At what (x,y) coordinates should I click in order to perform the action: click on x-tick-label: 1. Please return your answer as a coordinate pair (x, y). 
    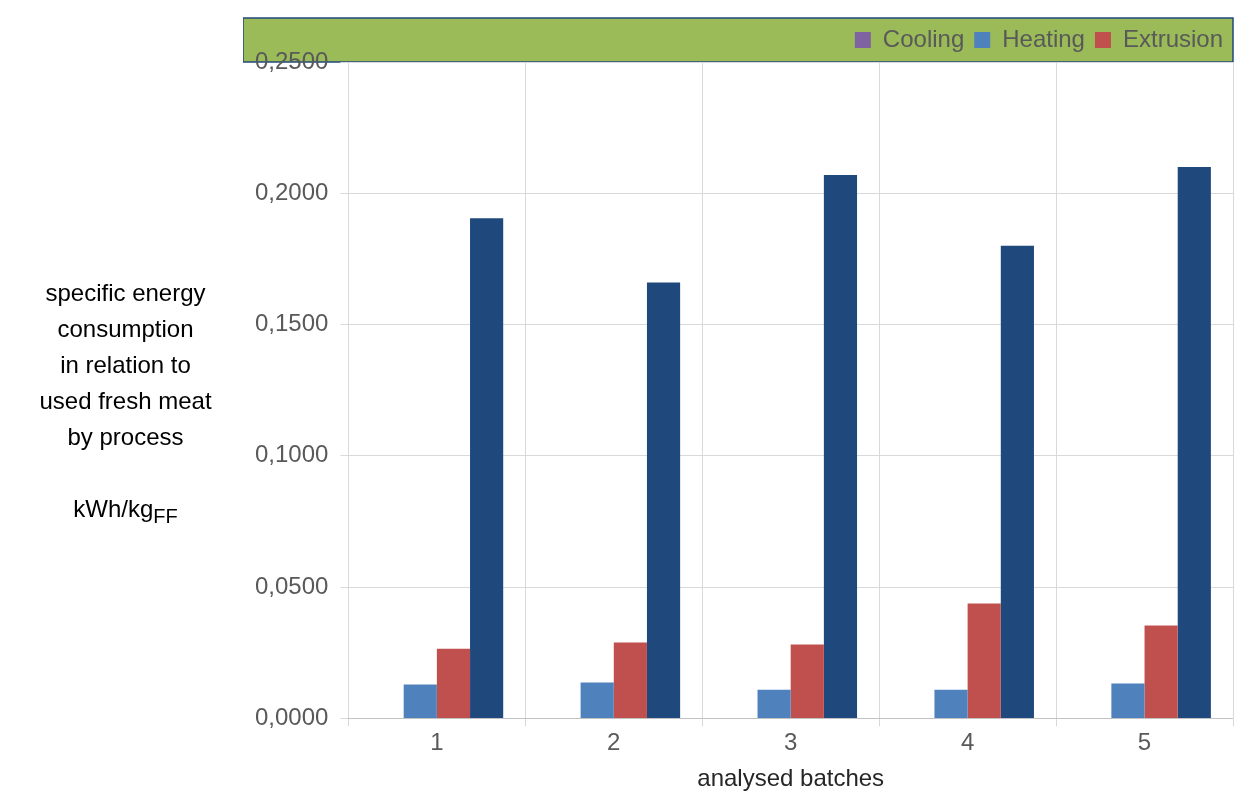
    Looking at the image, I should click on (437, 742).